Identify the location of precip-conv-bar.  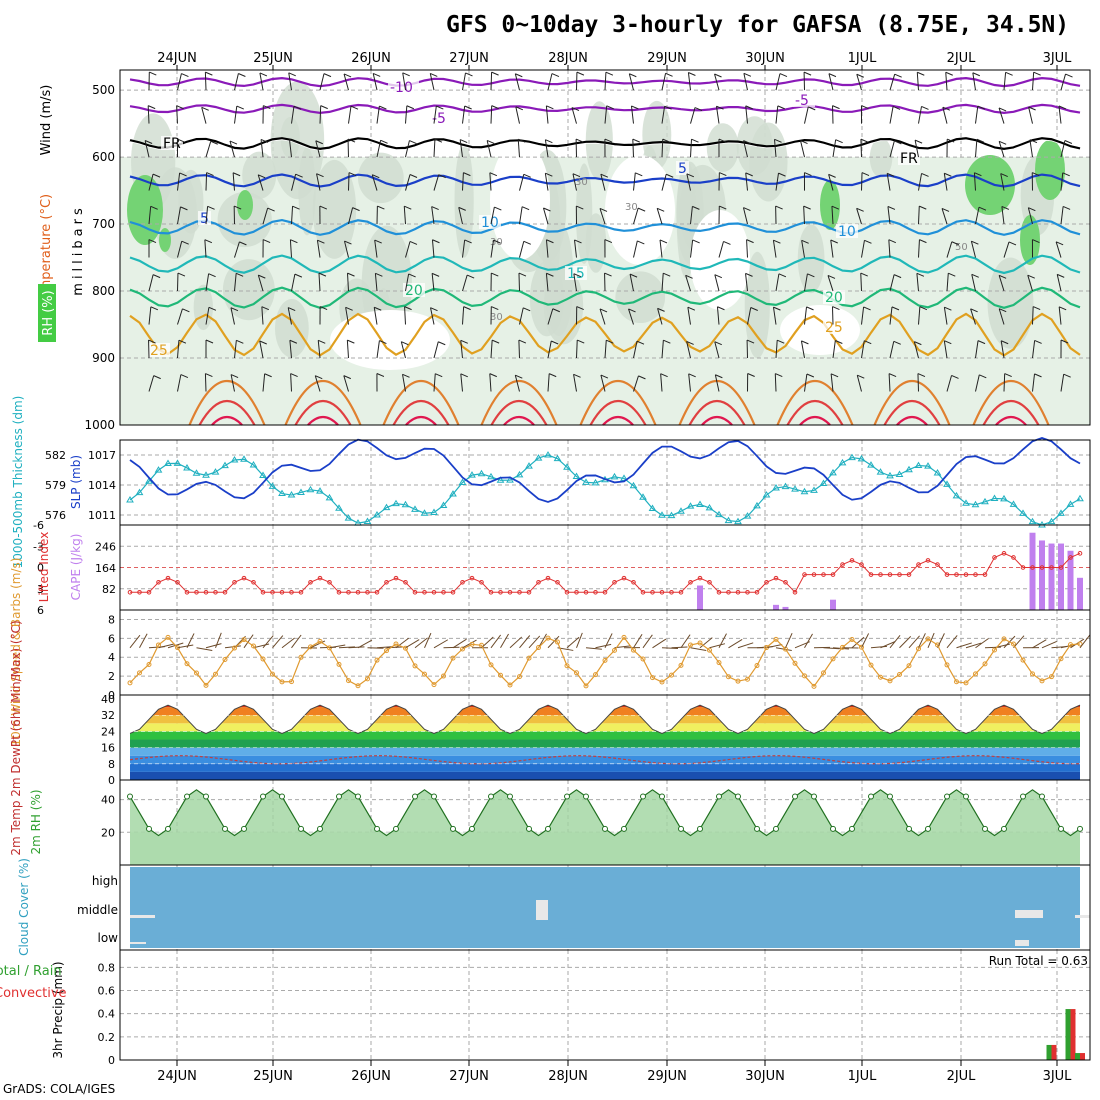
(1054, 1052).